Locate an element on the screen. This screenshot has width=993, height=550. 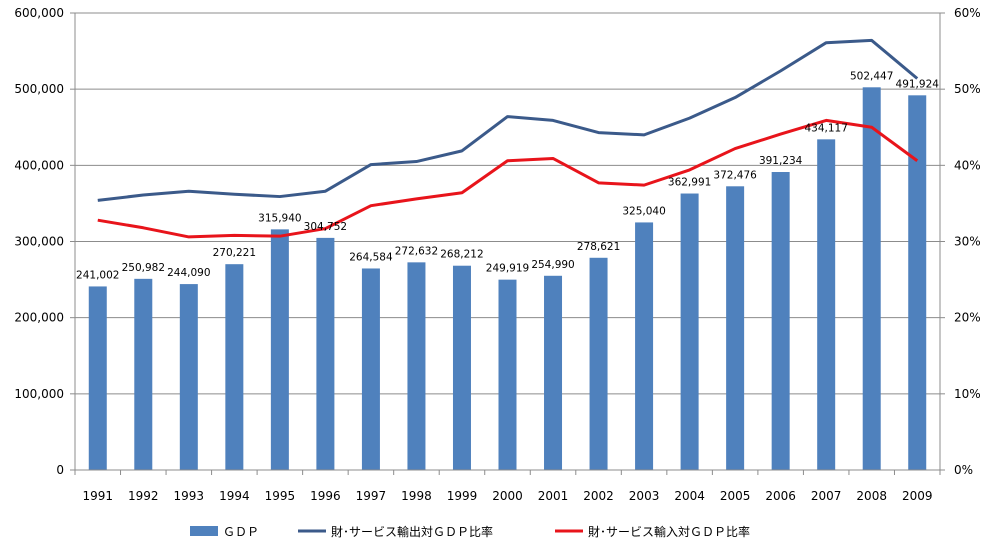
right-axis-tick-label: 50% is located at coordinates (967, 89).